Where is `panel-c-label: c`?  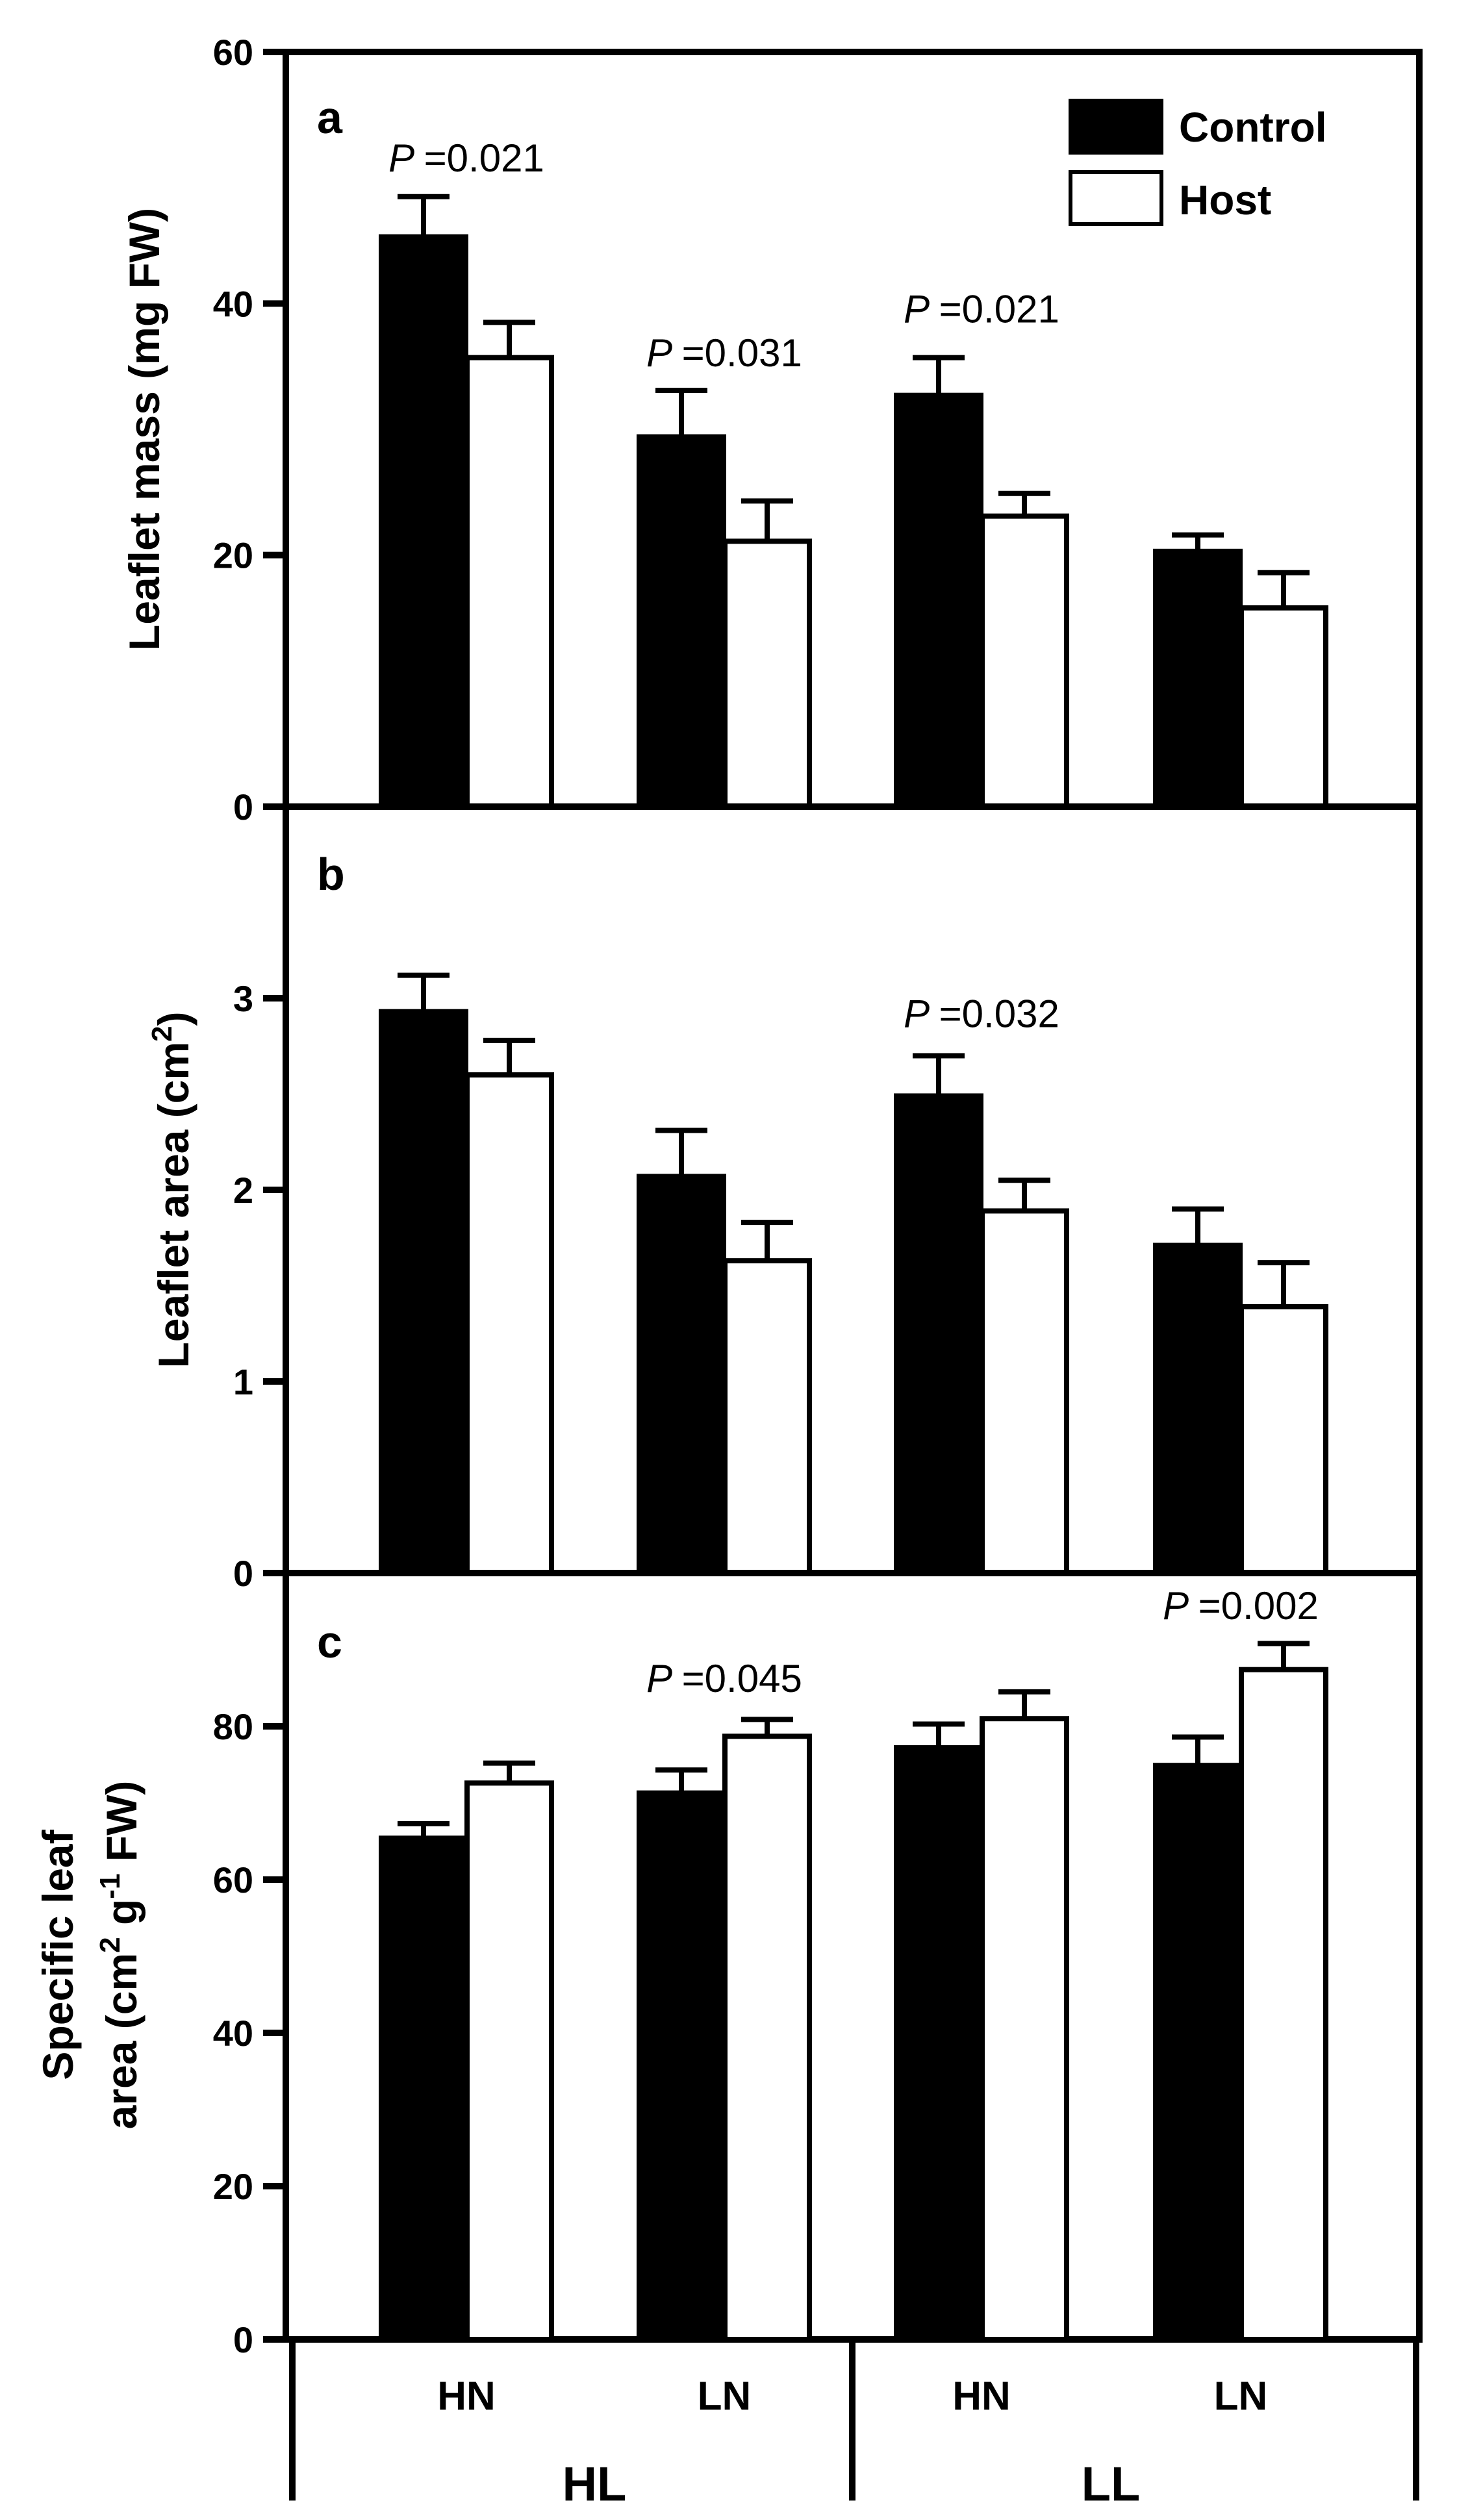
panel-c-label: c is located at coordinates (329, 1642).